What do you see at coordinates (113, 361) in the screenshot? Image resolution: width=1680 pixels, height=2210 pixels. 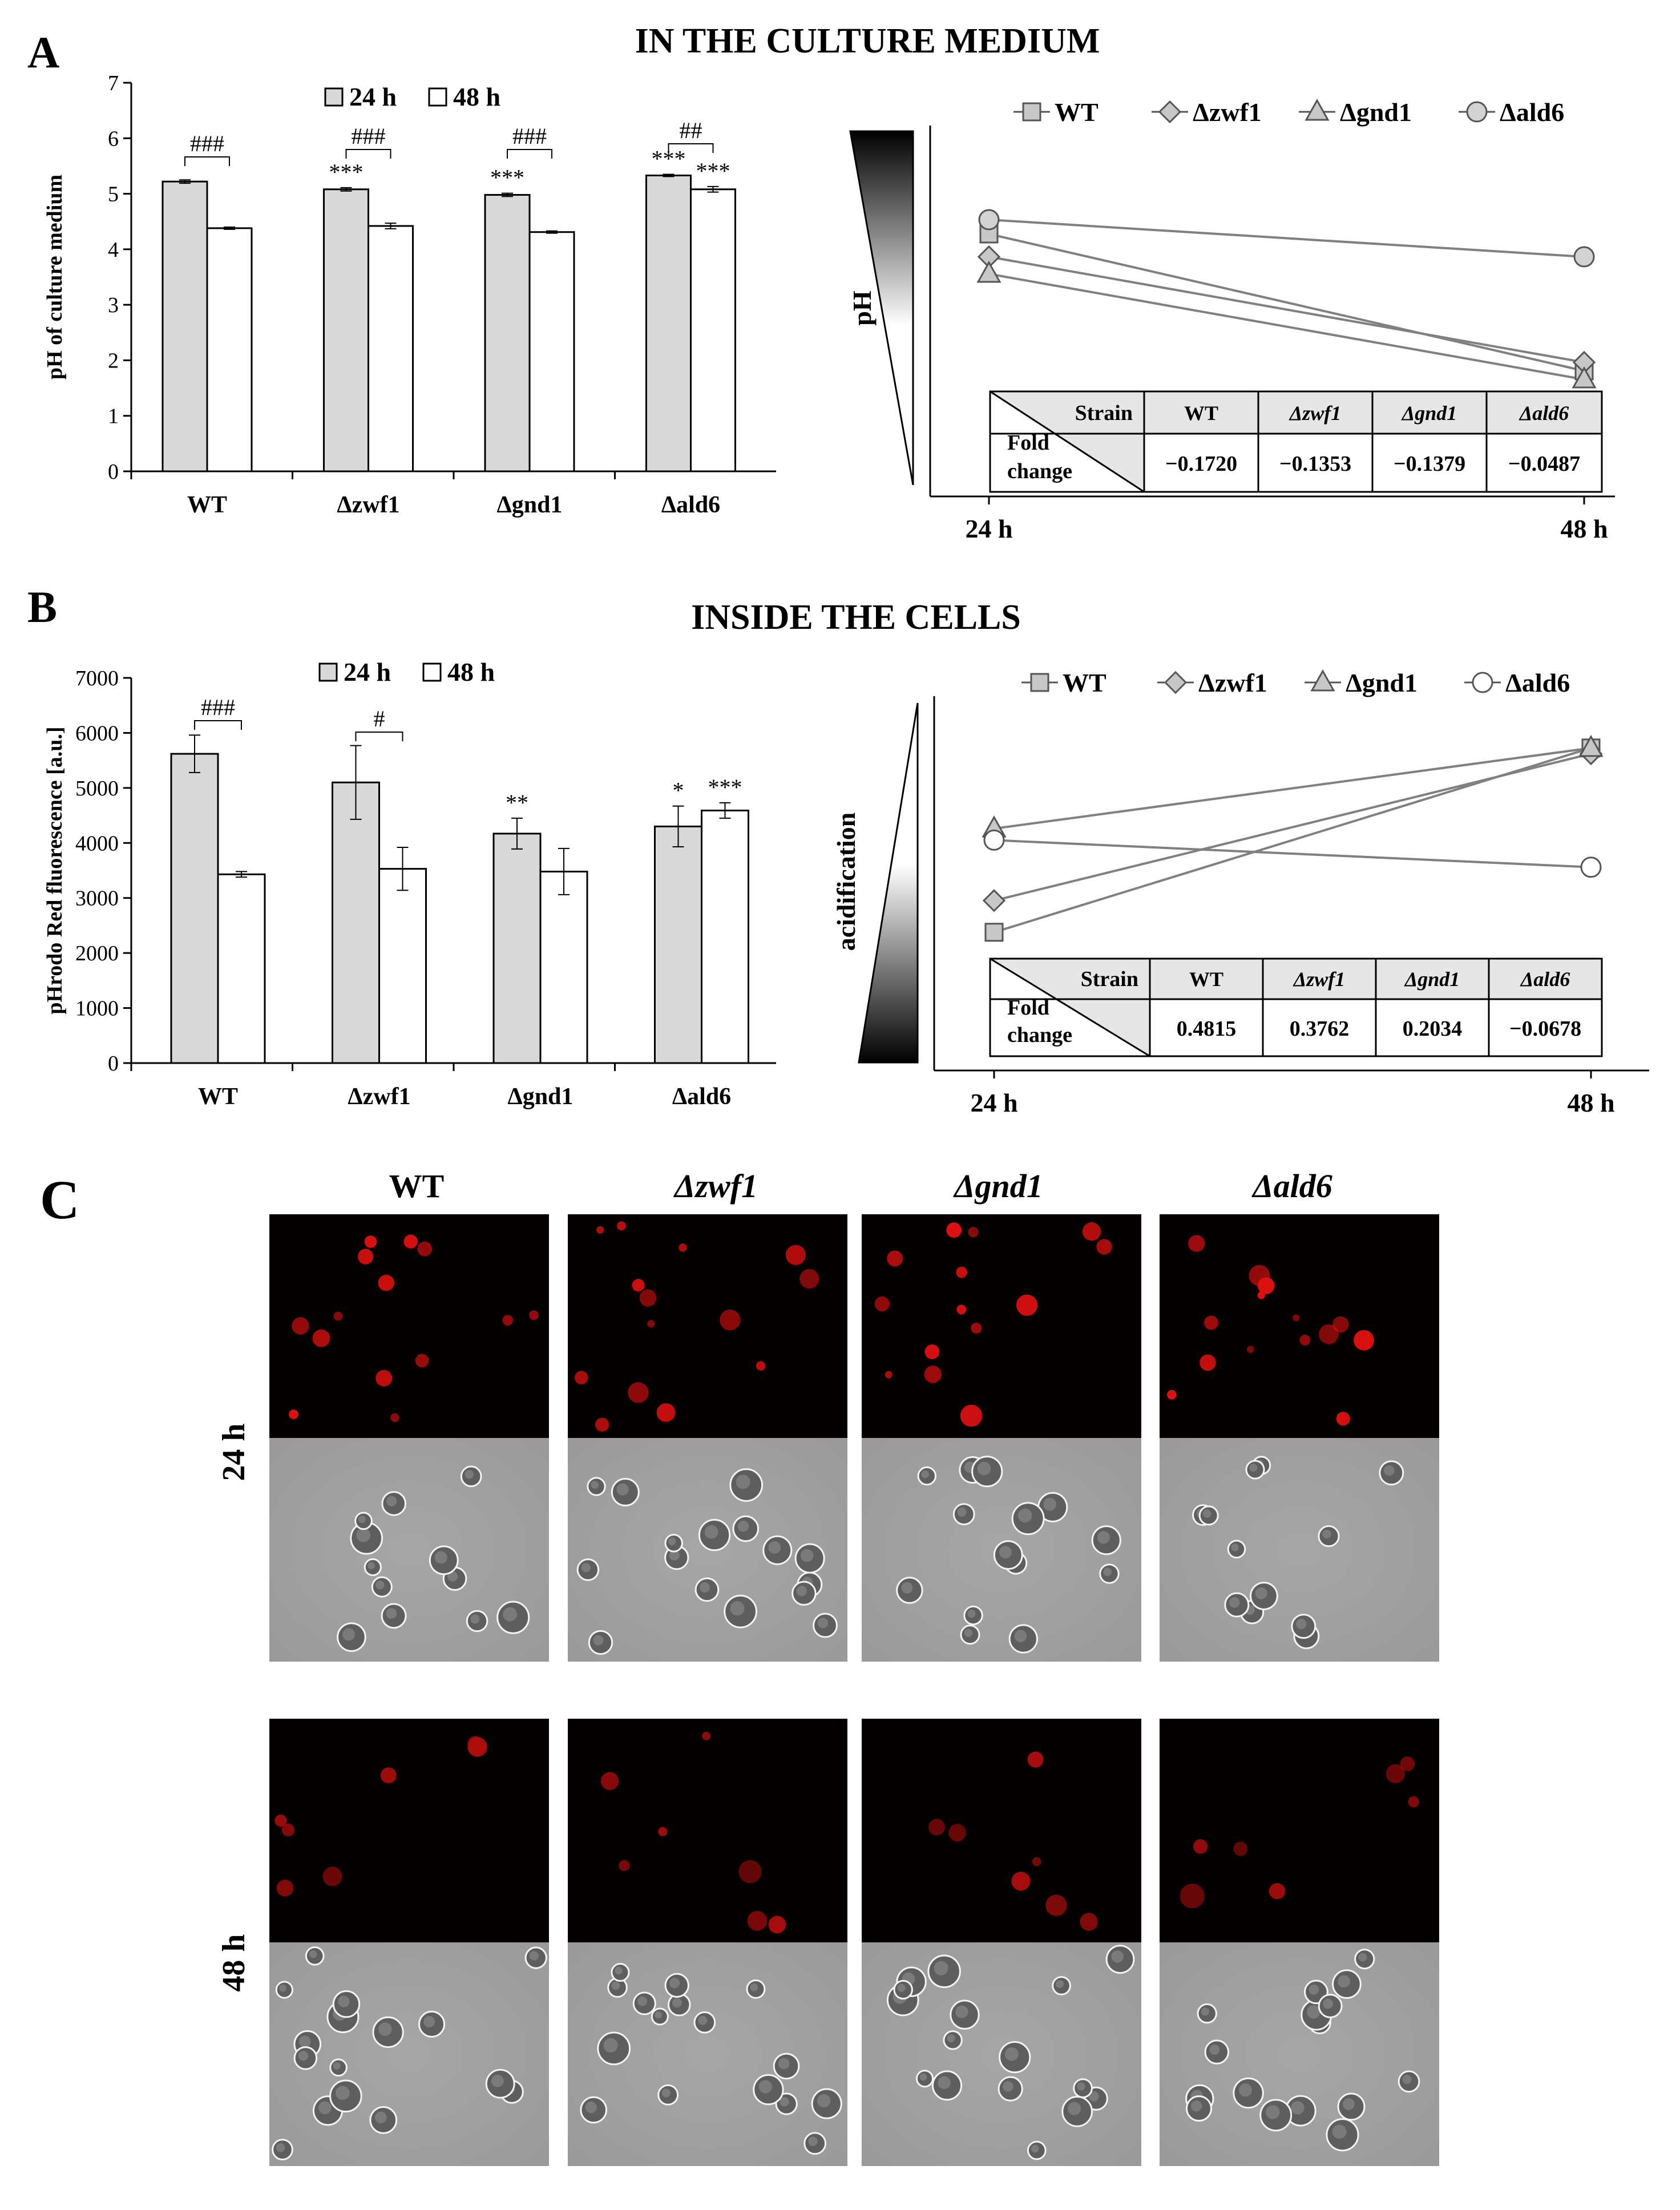 I see `a-y-tick-label: 2` at bounding box center [113, 361].